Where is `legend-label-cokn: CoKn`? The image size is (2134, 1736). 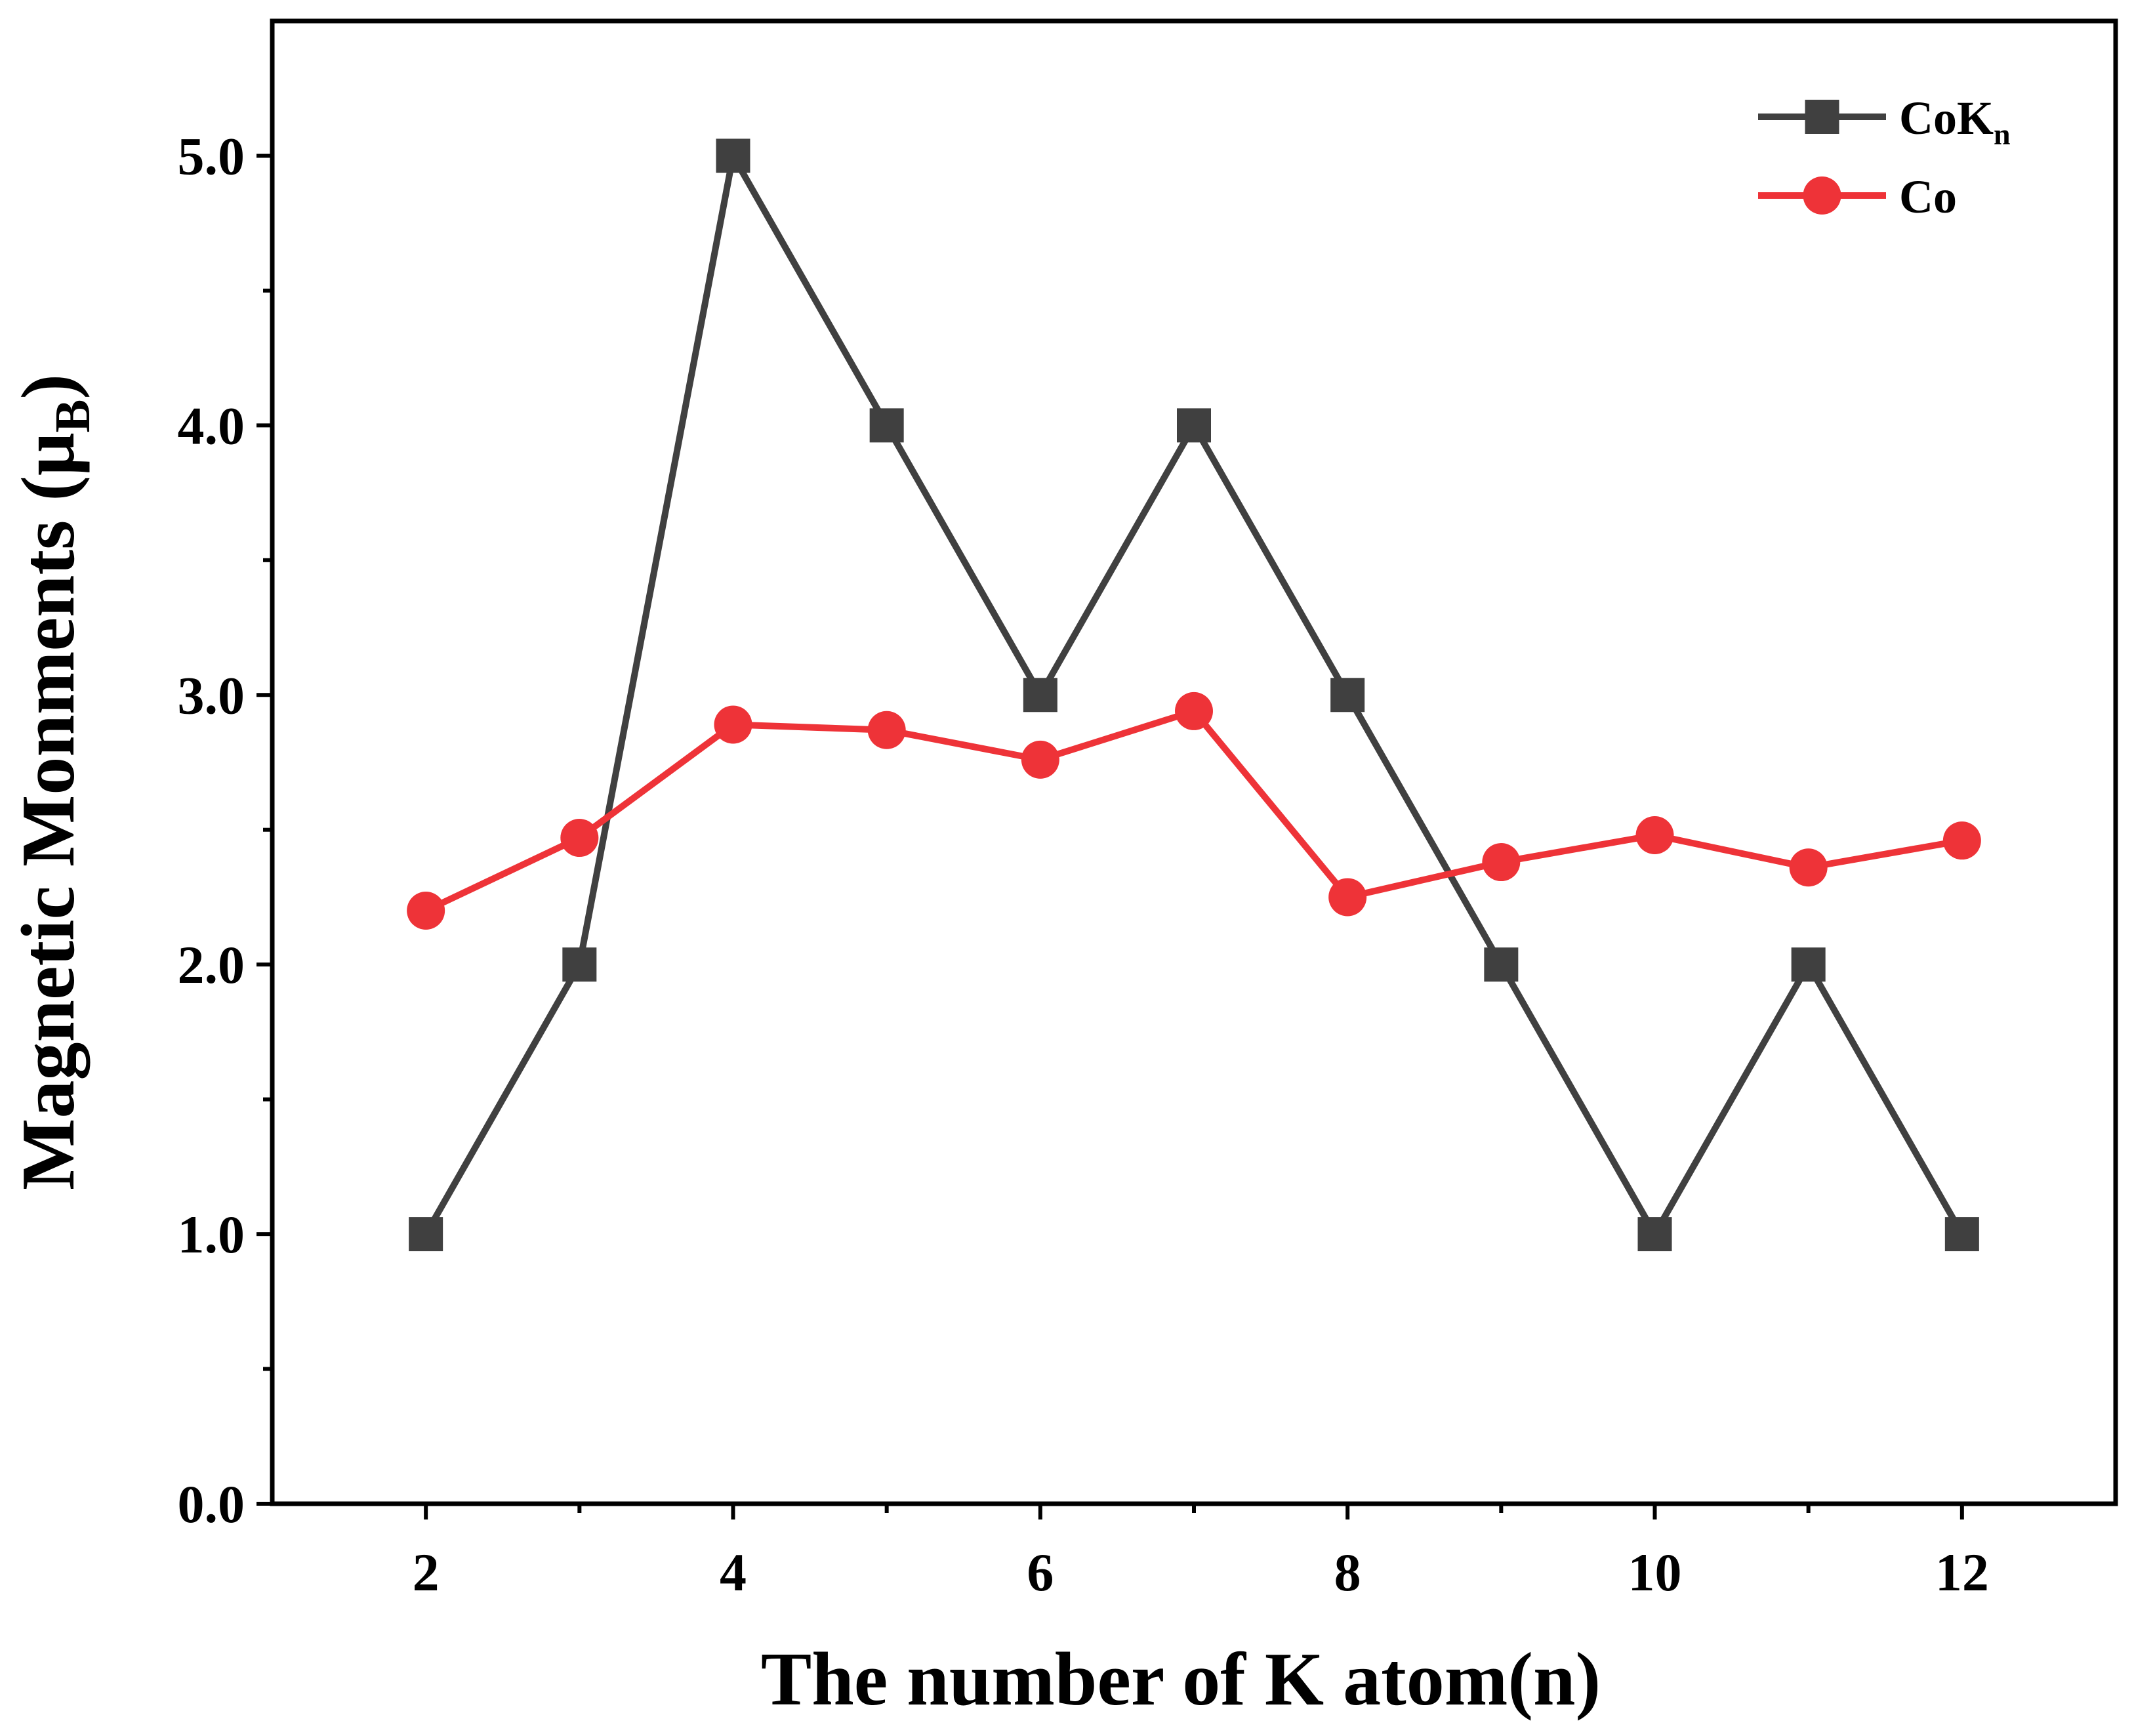
legend-label-cokn: CoKn is located at coordinates (1955, 121).